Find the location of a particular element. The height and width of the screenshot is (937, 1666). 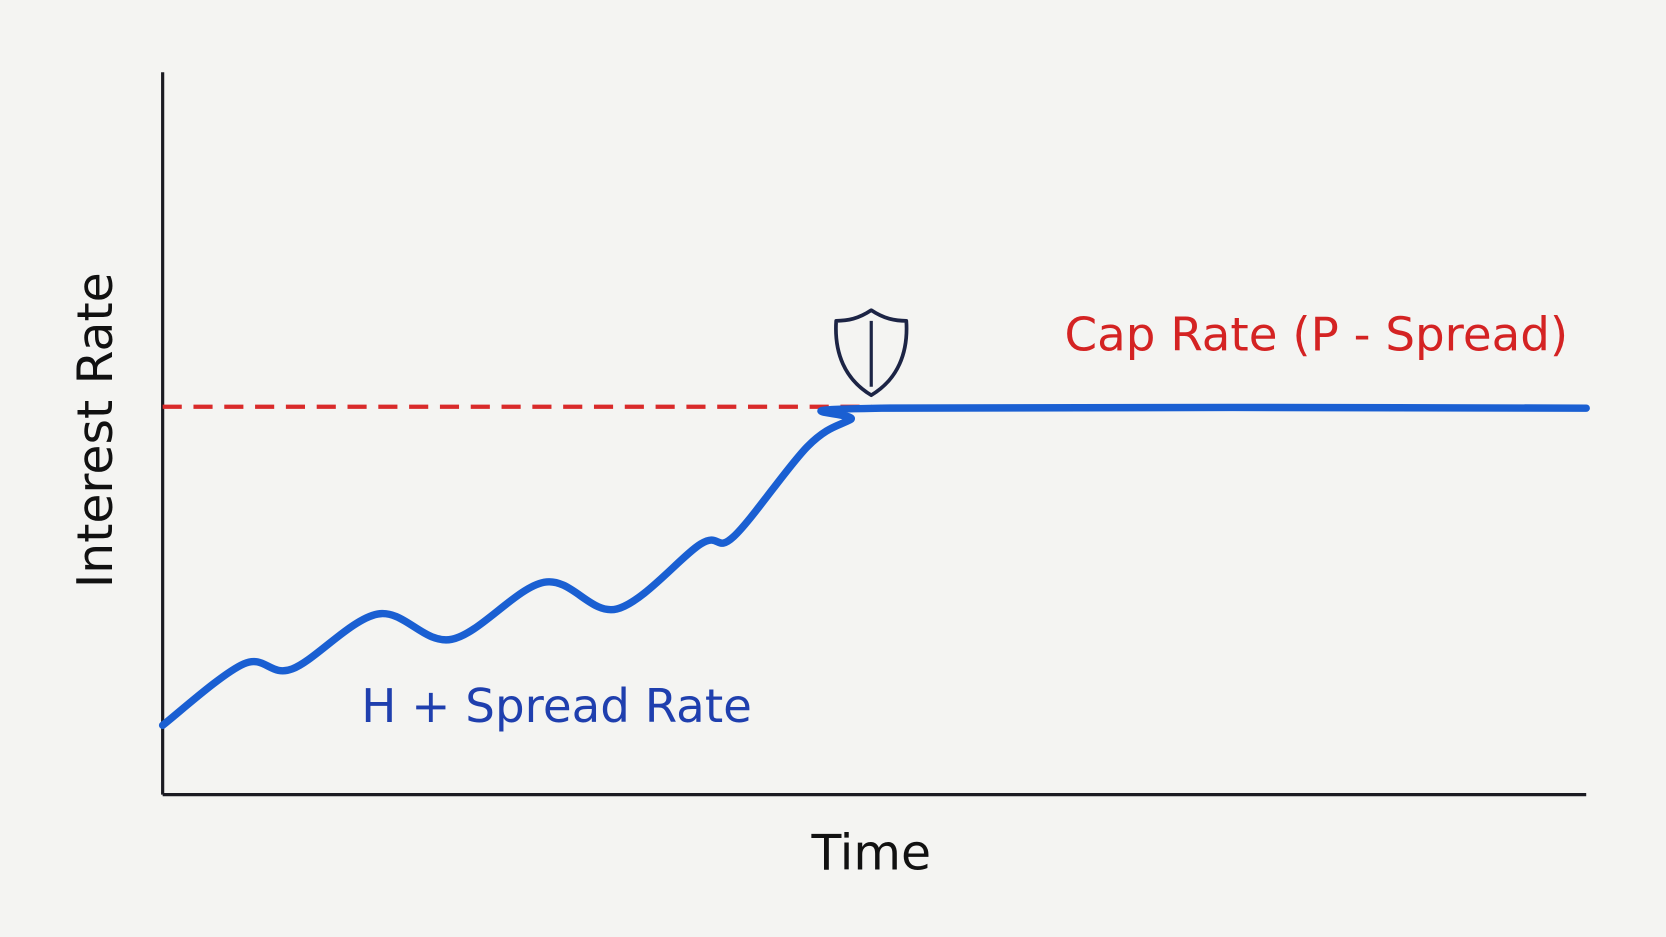

series-label: H + Spread Rate is located at coordinates (556, 707).